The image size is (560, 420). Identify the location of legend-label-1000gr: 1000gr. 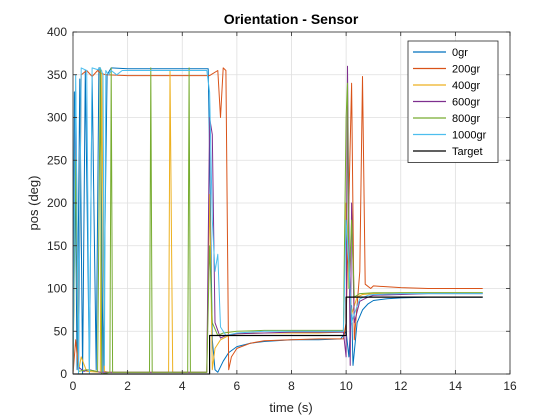
(469, 136).